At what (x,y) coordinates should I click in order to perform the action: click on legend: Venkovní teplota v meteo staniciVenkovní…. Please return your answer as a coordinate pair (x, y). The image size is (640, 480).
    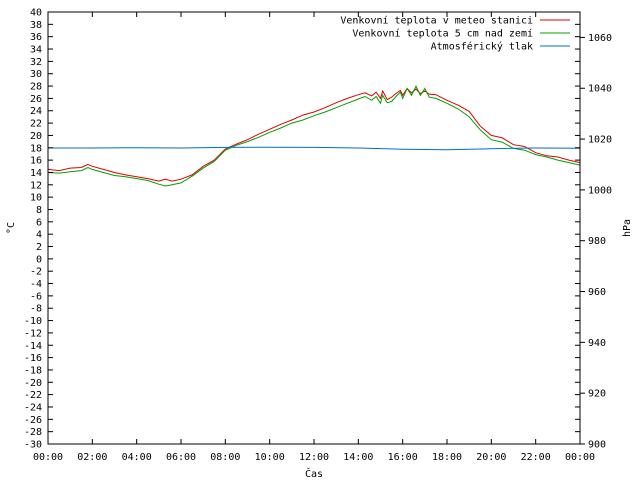
    Looking at the image, I should click on (455, 34).